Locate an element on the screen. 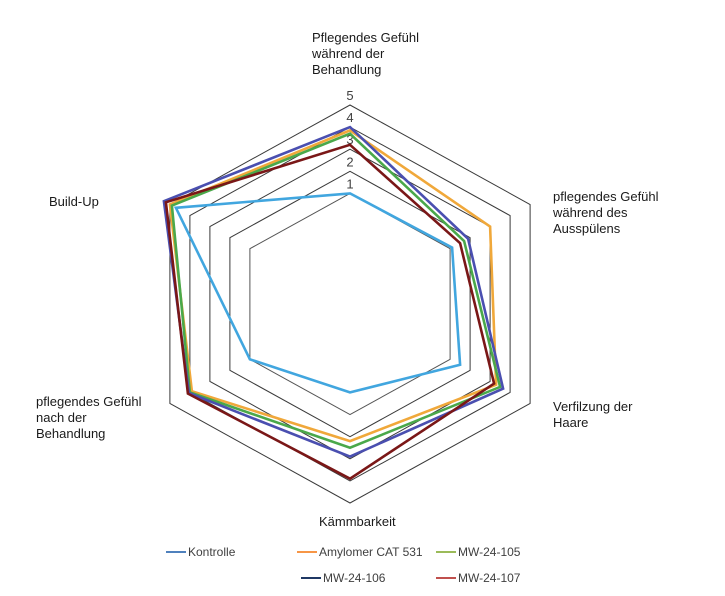  tick-label-2: 2 is located at coordinates (349, 161).